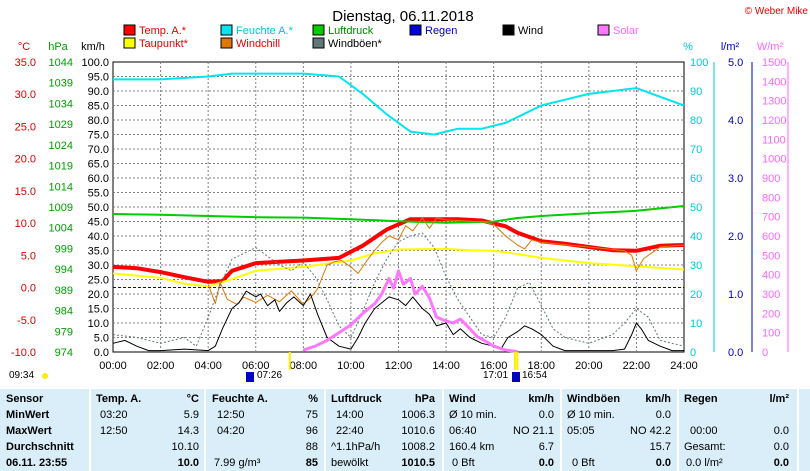 Image resolution: width=810 pixels, height=471 pixels. Describe the element at coordinates (98, 223) in the screenshot. I see `wind-tick-label: 45.0` at that location.